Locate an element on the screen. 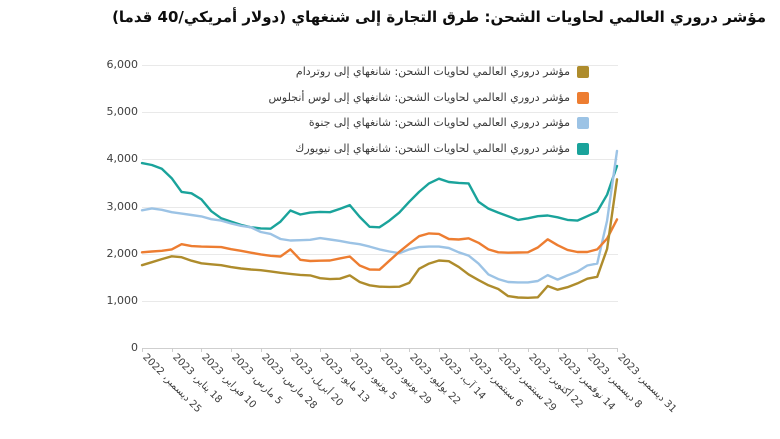 The height and width of the screenshot is (439, 780). x-axis-tick-label: 8 ديسمبر، 2023 is located at coordinates (615, 381).